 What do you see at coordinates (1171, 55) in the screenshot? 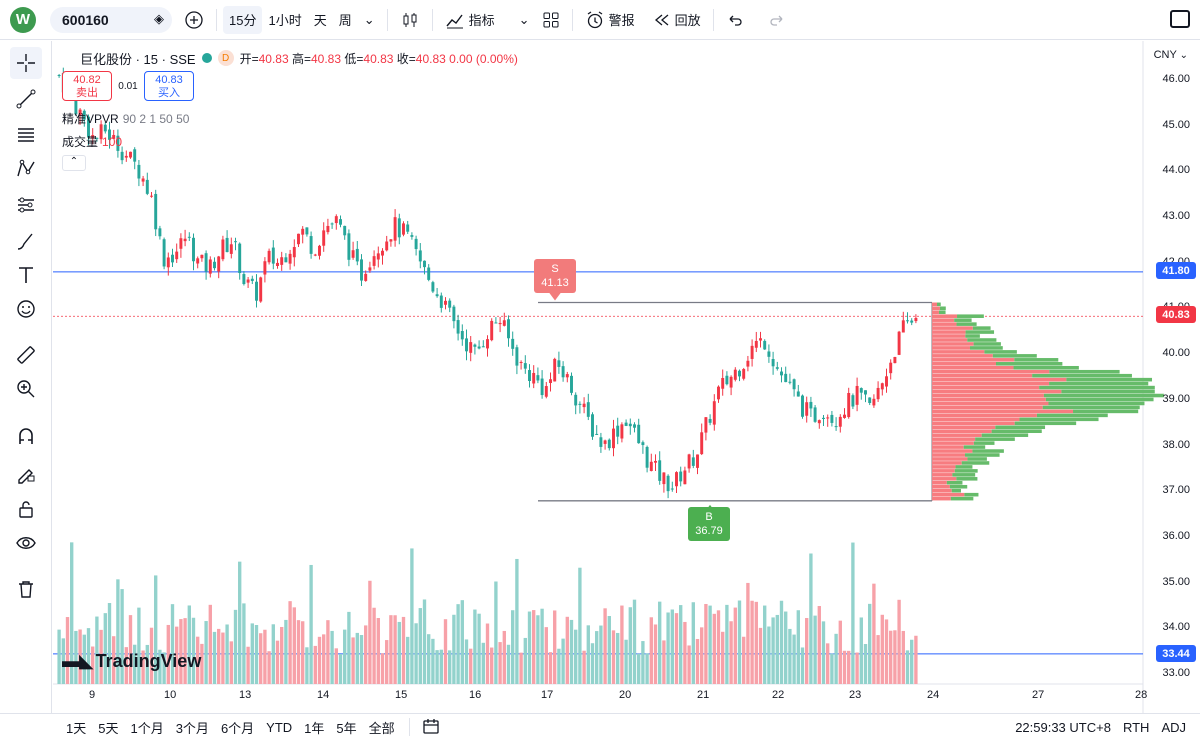
I see `currency-selector: CNY` at bounding box center [1171, 55].